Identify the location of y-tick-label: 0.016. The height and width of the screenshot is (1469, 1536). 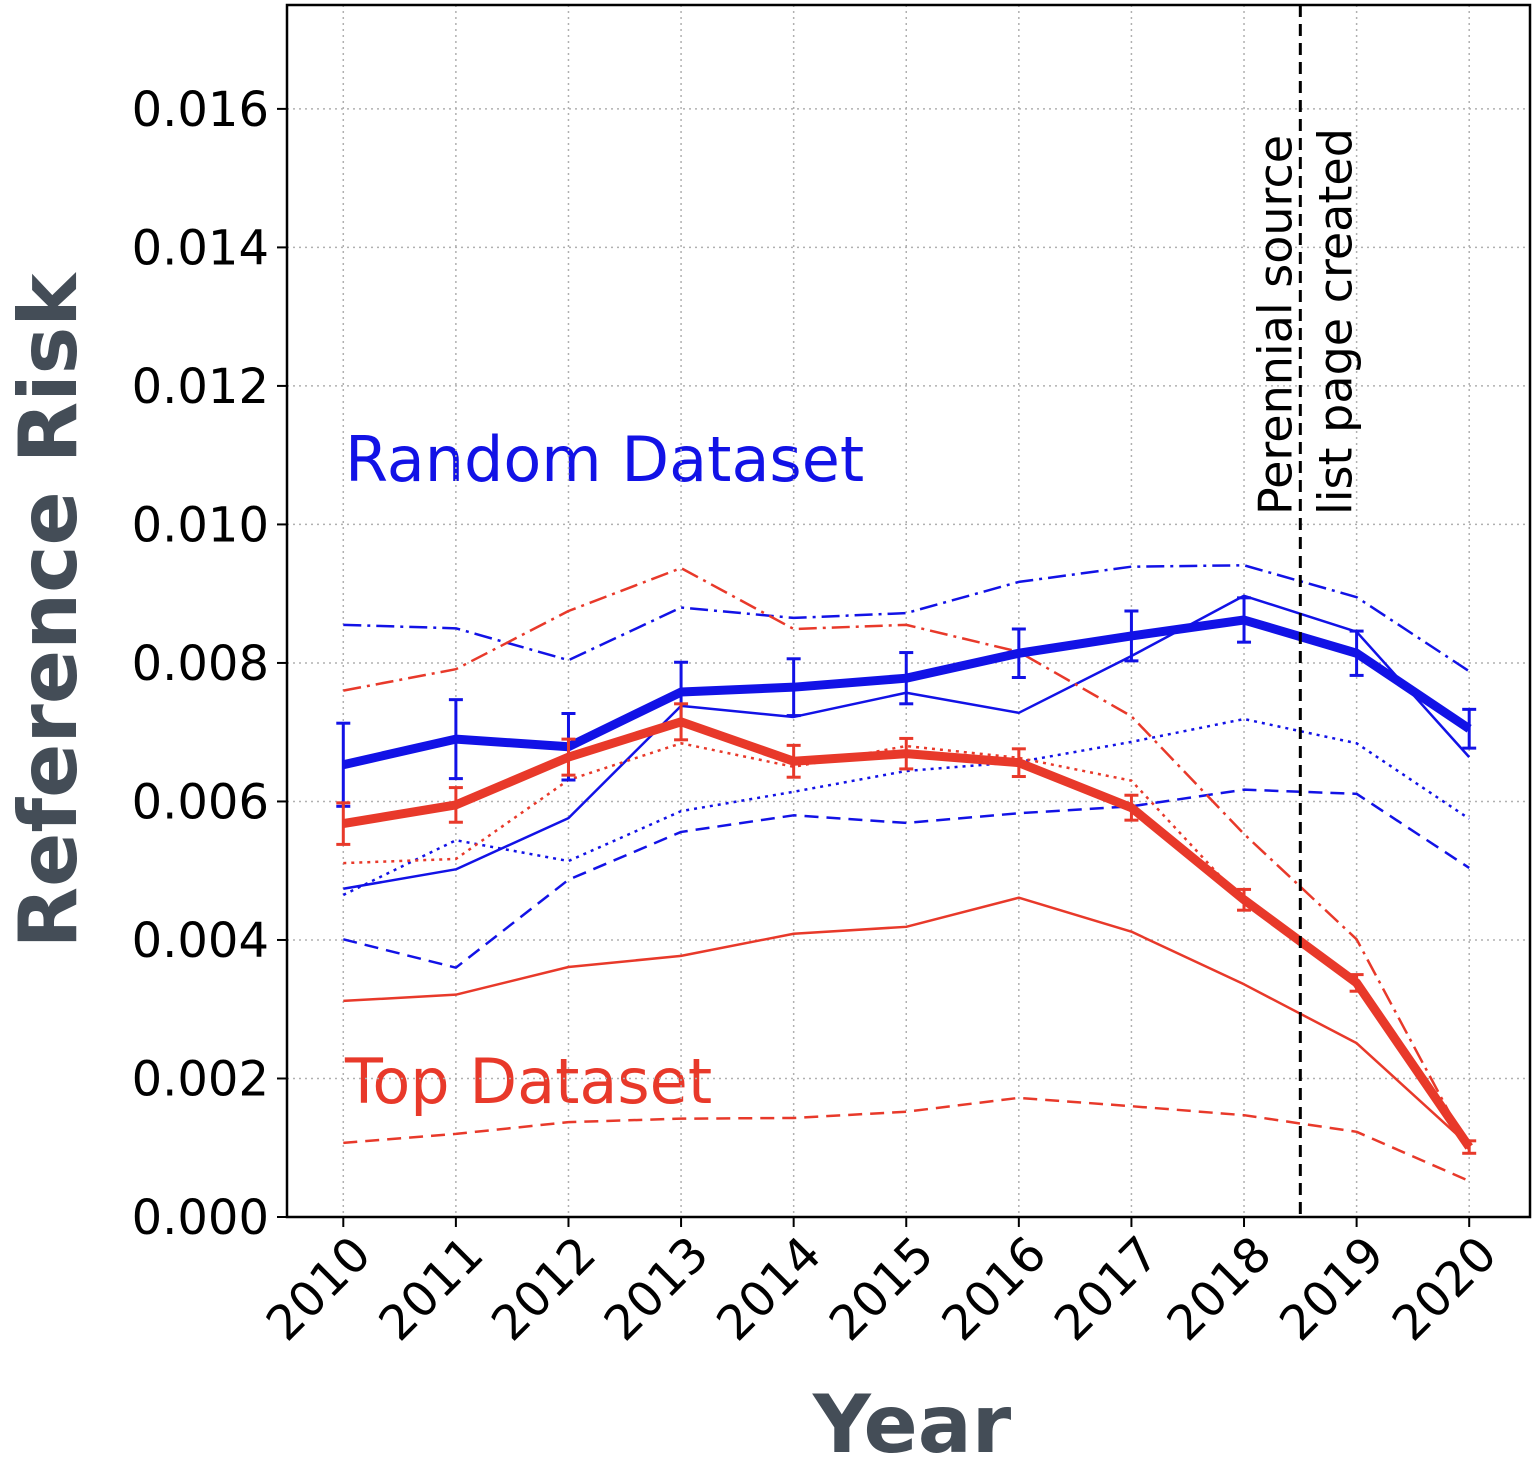
(200, 110).